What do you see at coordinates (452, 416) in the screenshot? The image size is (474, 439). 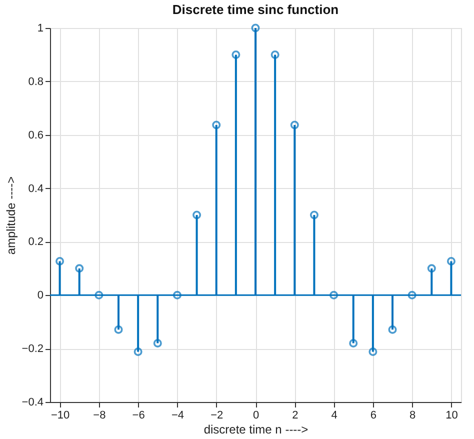 I see `x-tick-label: 10` at bounding box center [452, 416].